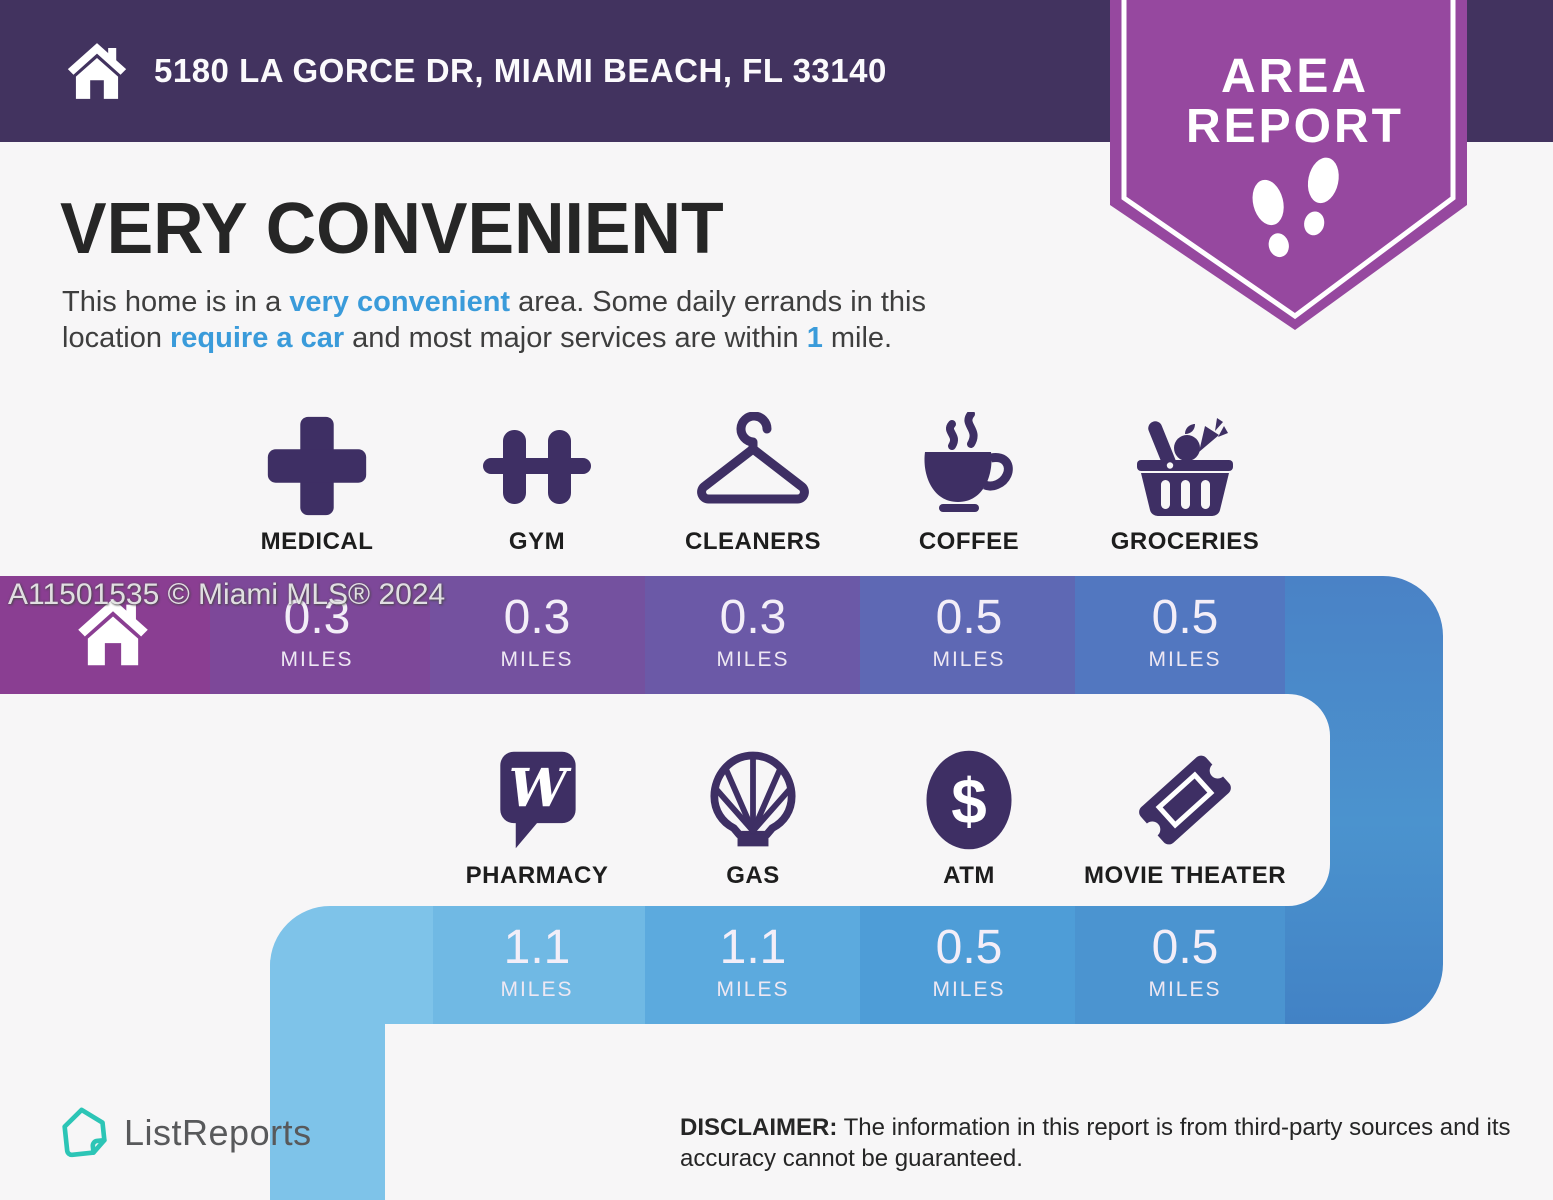 Image resolution: width=1553 pixels, height=1200 pixels. Describe the element at coordinates (537, 467) in the screenshot. I see `dumbbell-icon` at that location.